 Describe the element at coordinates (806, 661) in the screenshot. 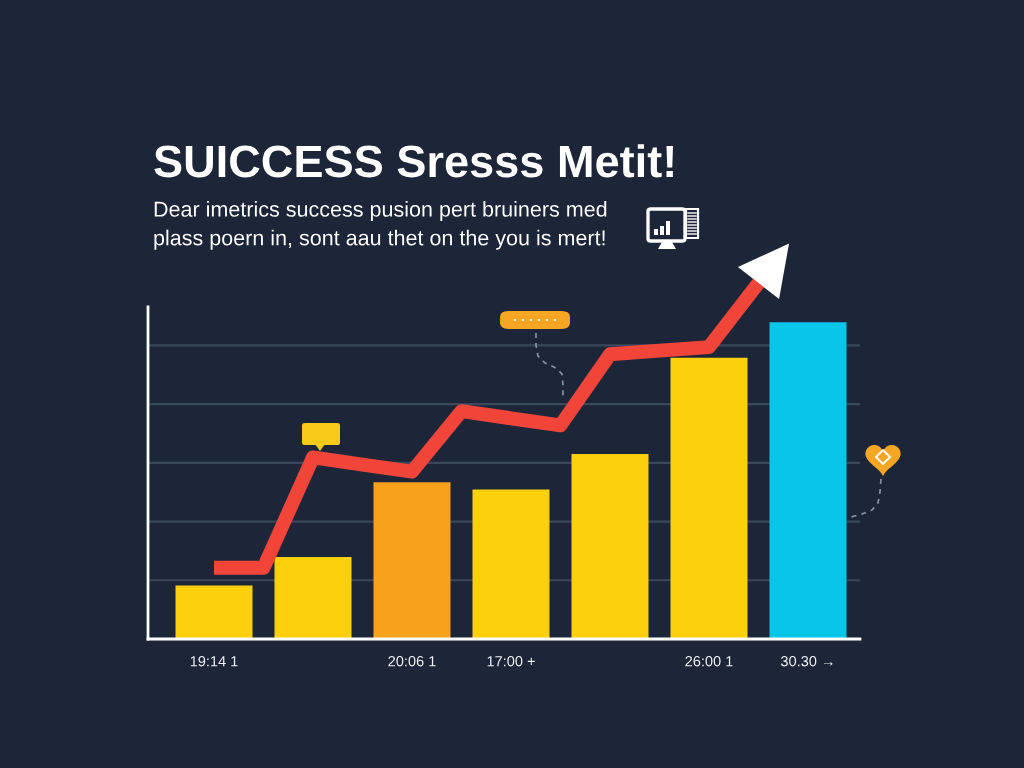

I see `x-tick-label: 30.30 →` at that location.